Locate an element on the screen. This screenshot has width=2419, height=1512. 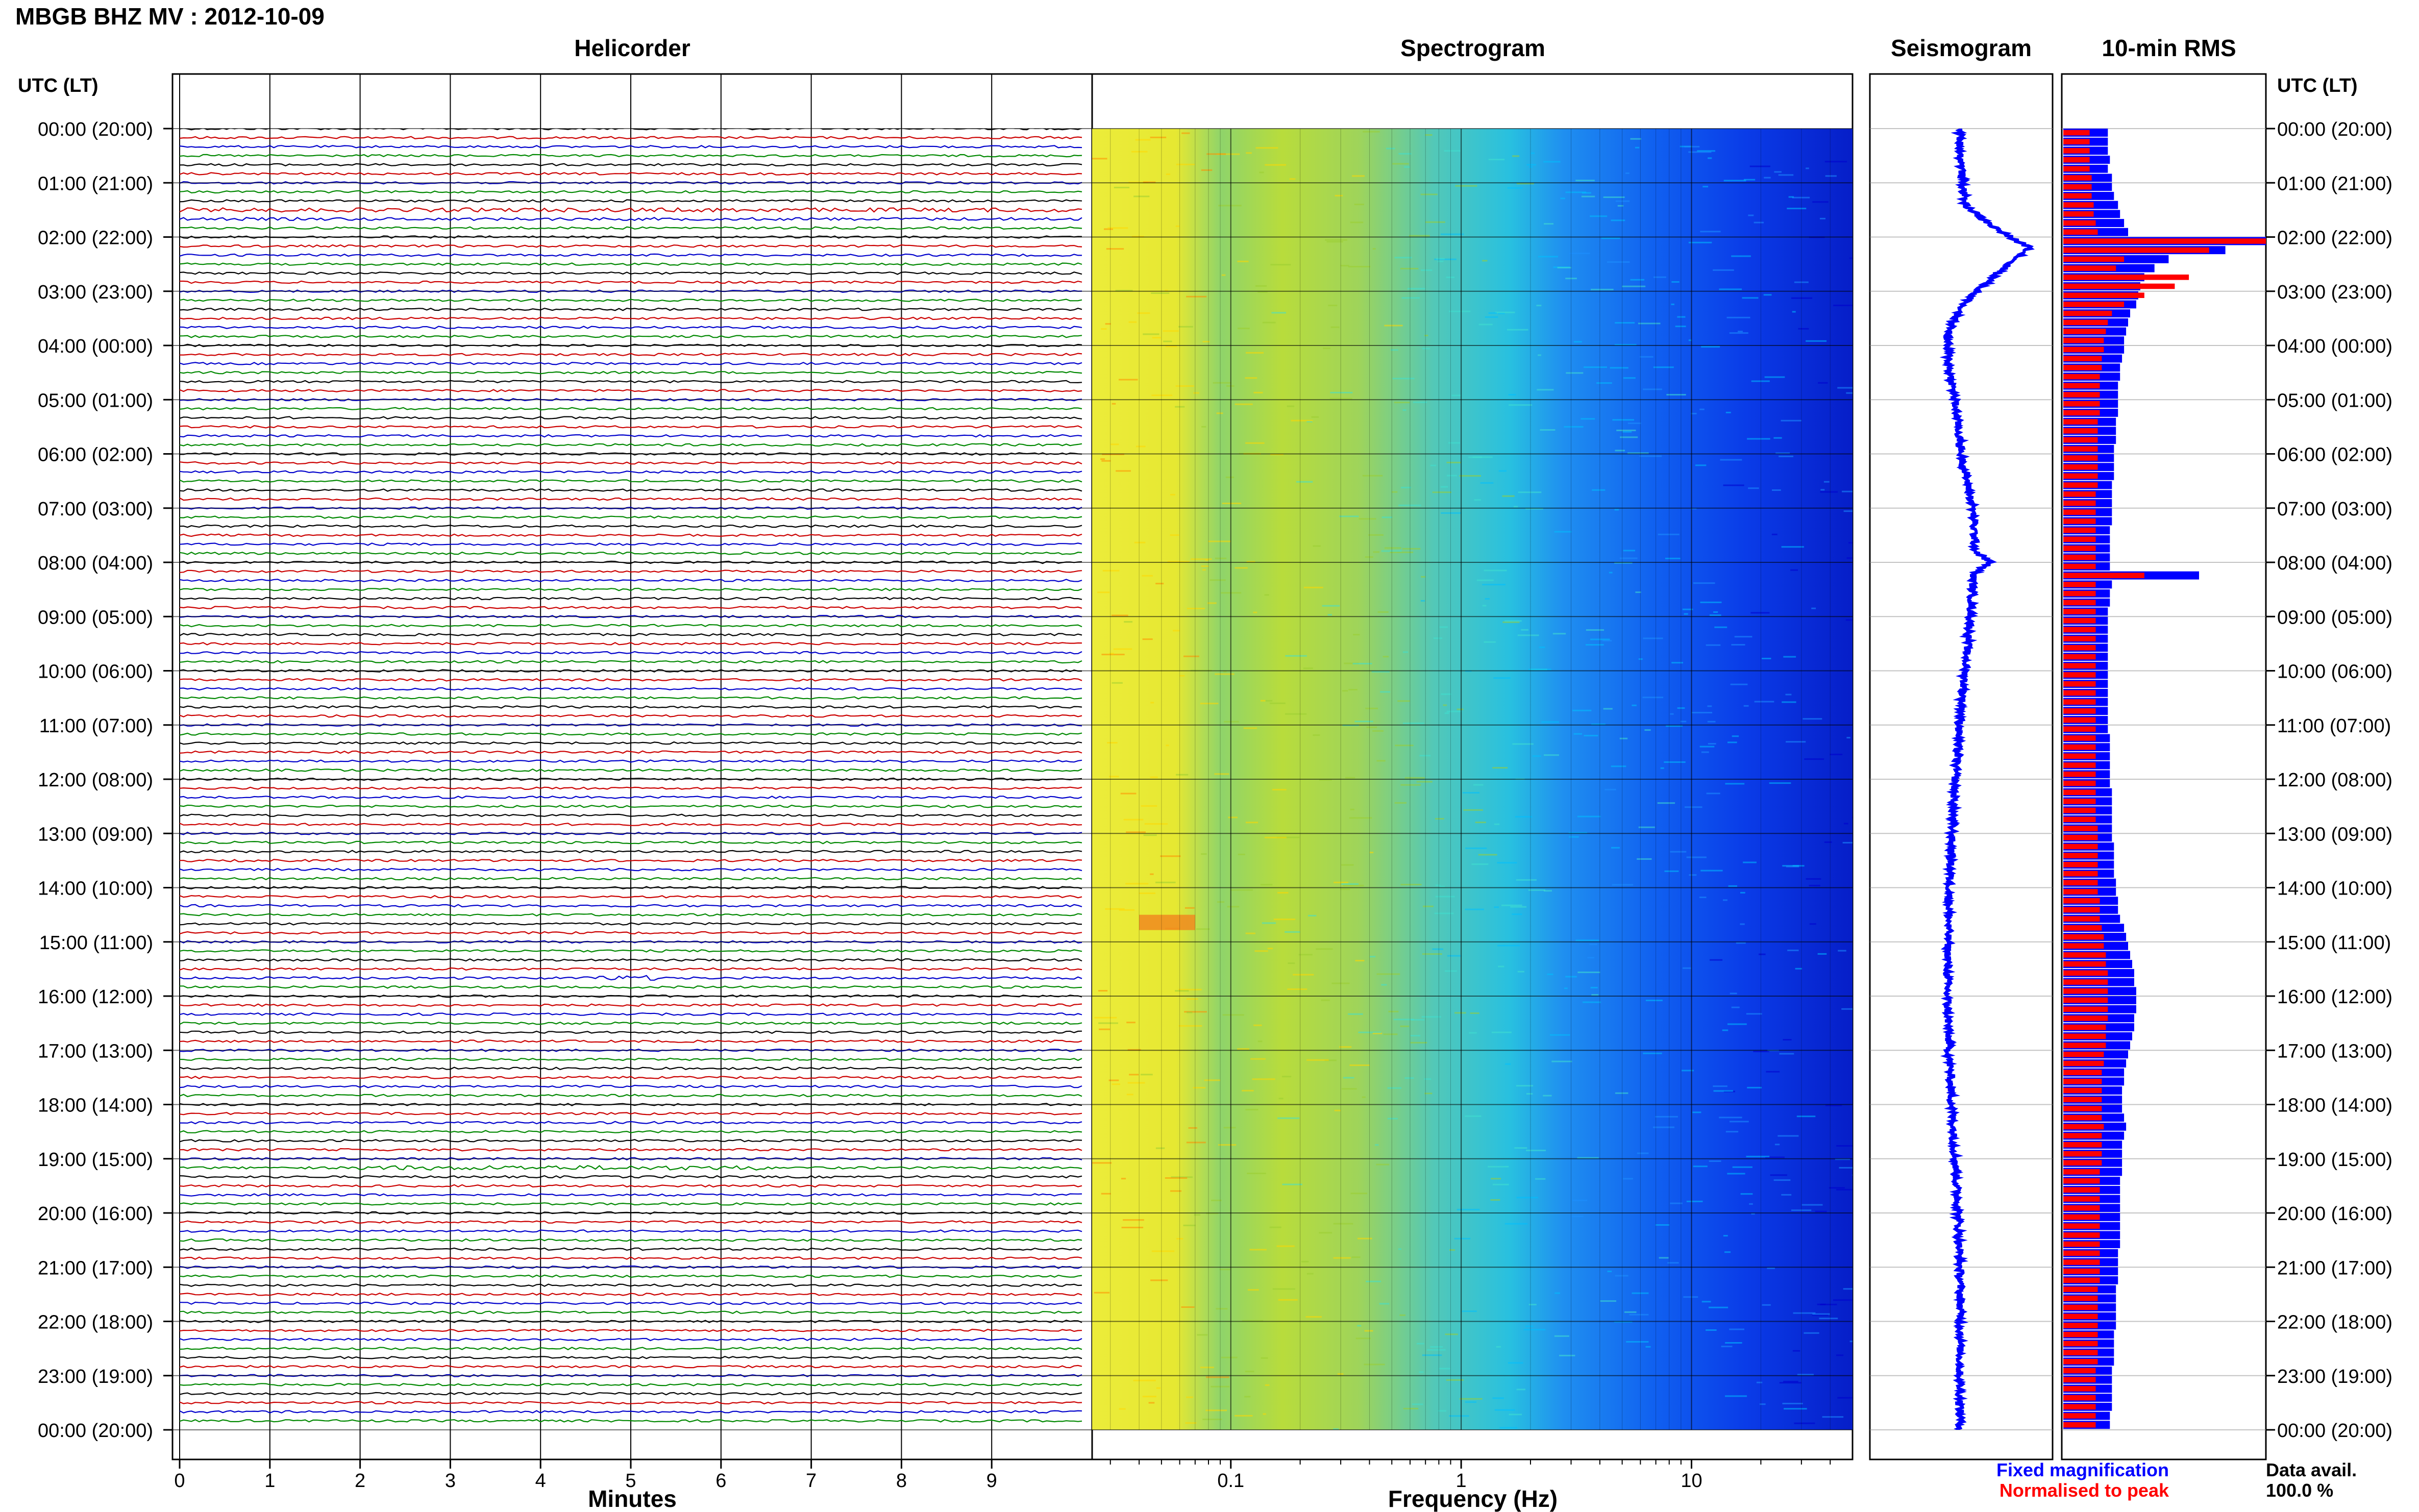
helicorder-x-axis: 0 1 2 3 4 5 6 7 8 9 is located at coordinates (585, 1475).